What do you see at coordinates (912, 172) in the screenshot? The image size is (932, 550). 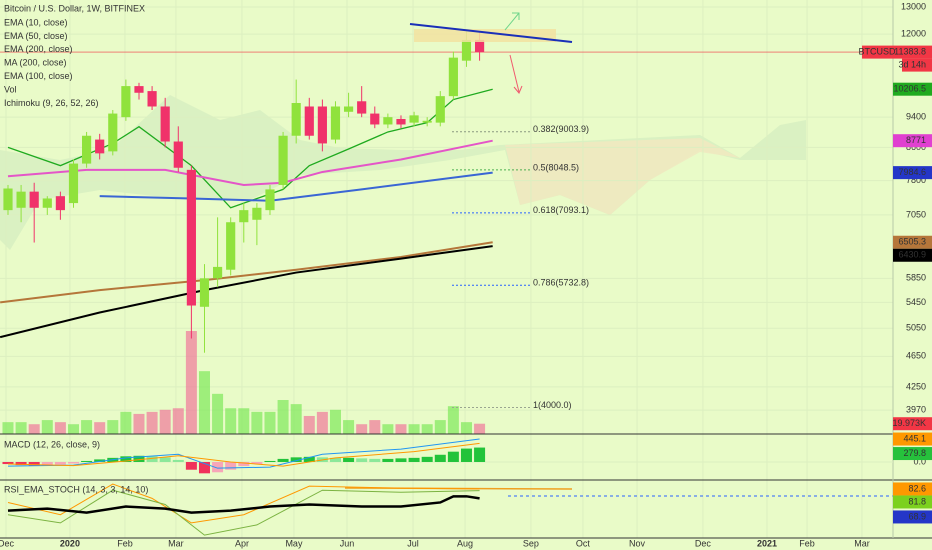 I see `price-badge-label: 7984.6` at bounding box center [912, 172].